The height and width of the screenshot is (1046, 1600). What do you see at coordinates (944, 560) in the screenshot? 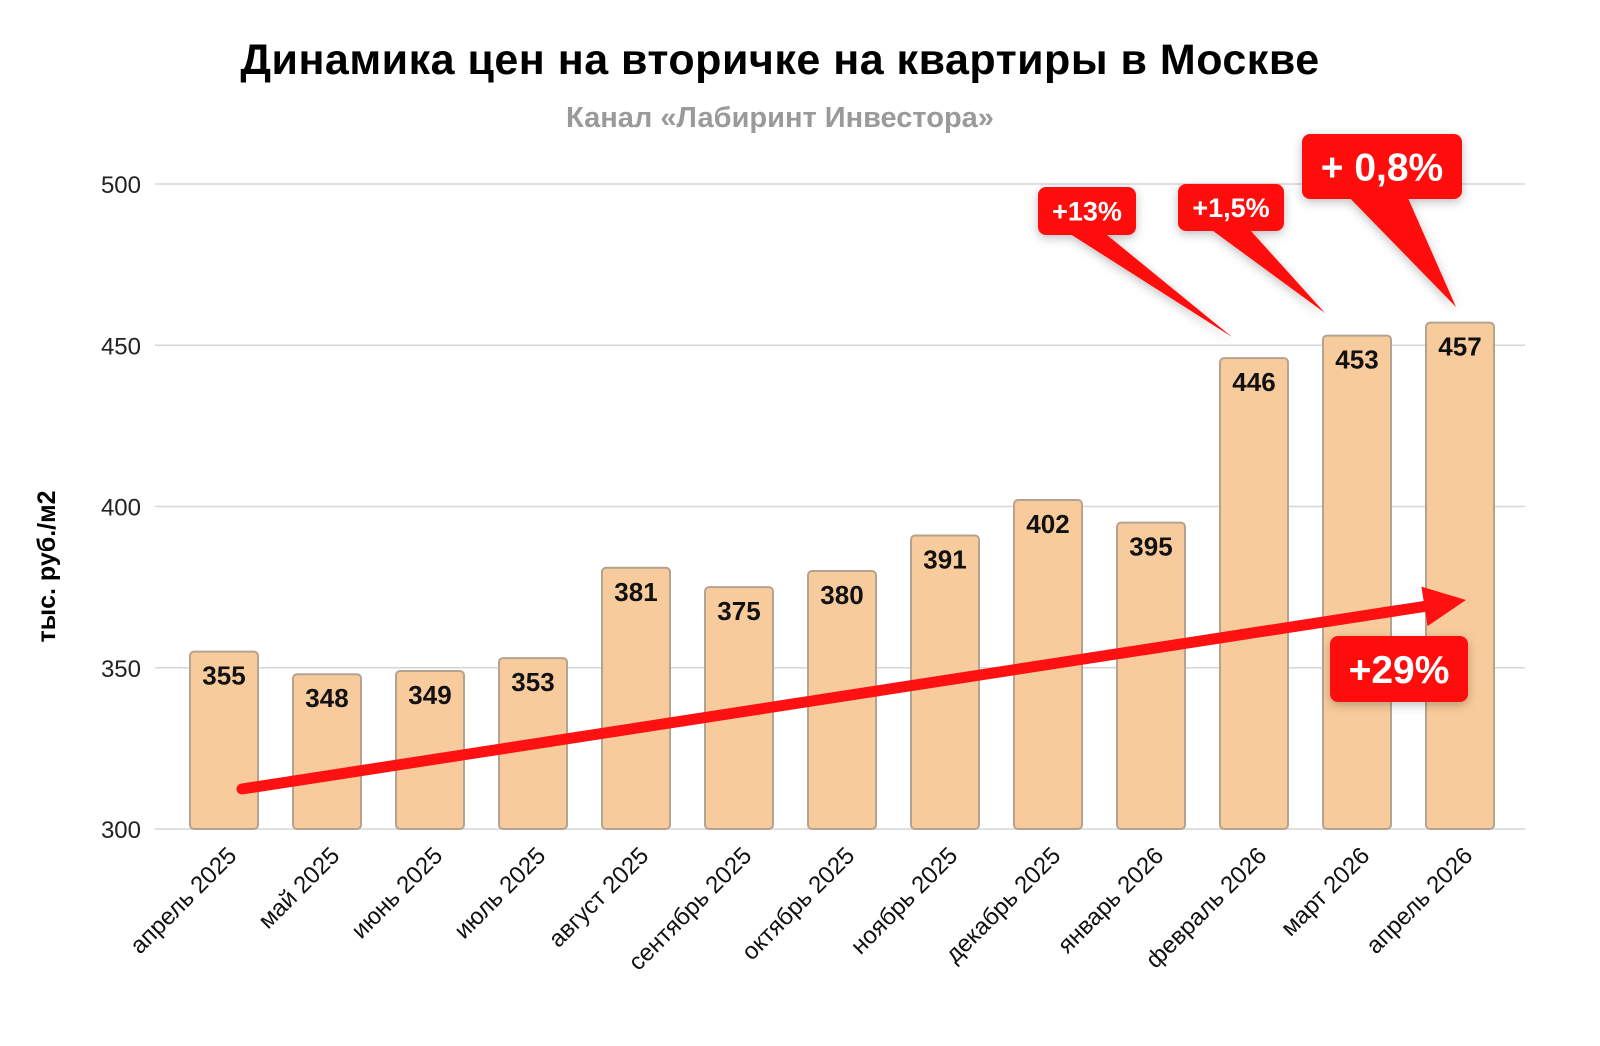
I see `bar-value-label: 391` at bounding box center [944, 560].